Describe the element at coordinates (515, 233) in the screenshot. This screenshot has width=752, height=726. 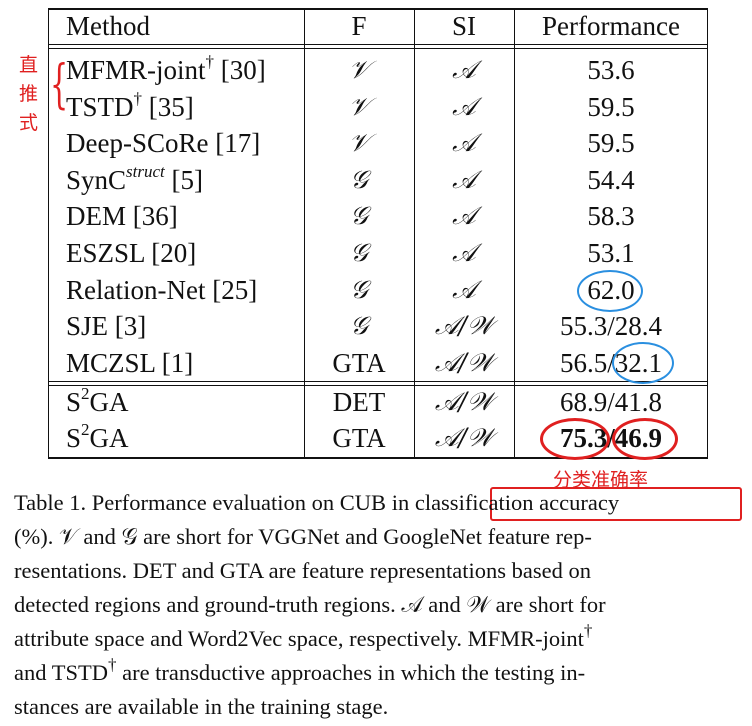
I see `column-divider-si-performance` at that location.